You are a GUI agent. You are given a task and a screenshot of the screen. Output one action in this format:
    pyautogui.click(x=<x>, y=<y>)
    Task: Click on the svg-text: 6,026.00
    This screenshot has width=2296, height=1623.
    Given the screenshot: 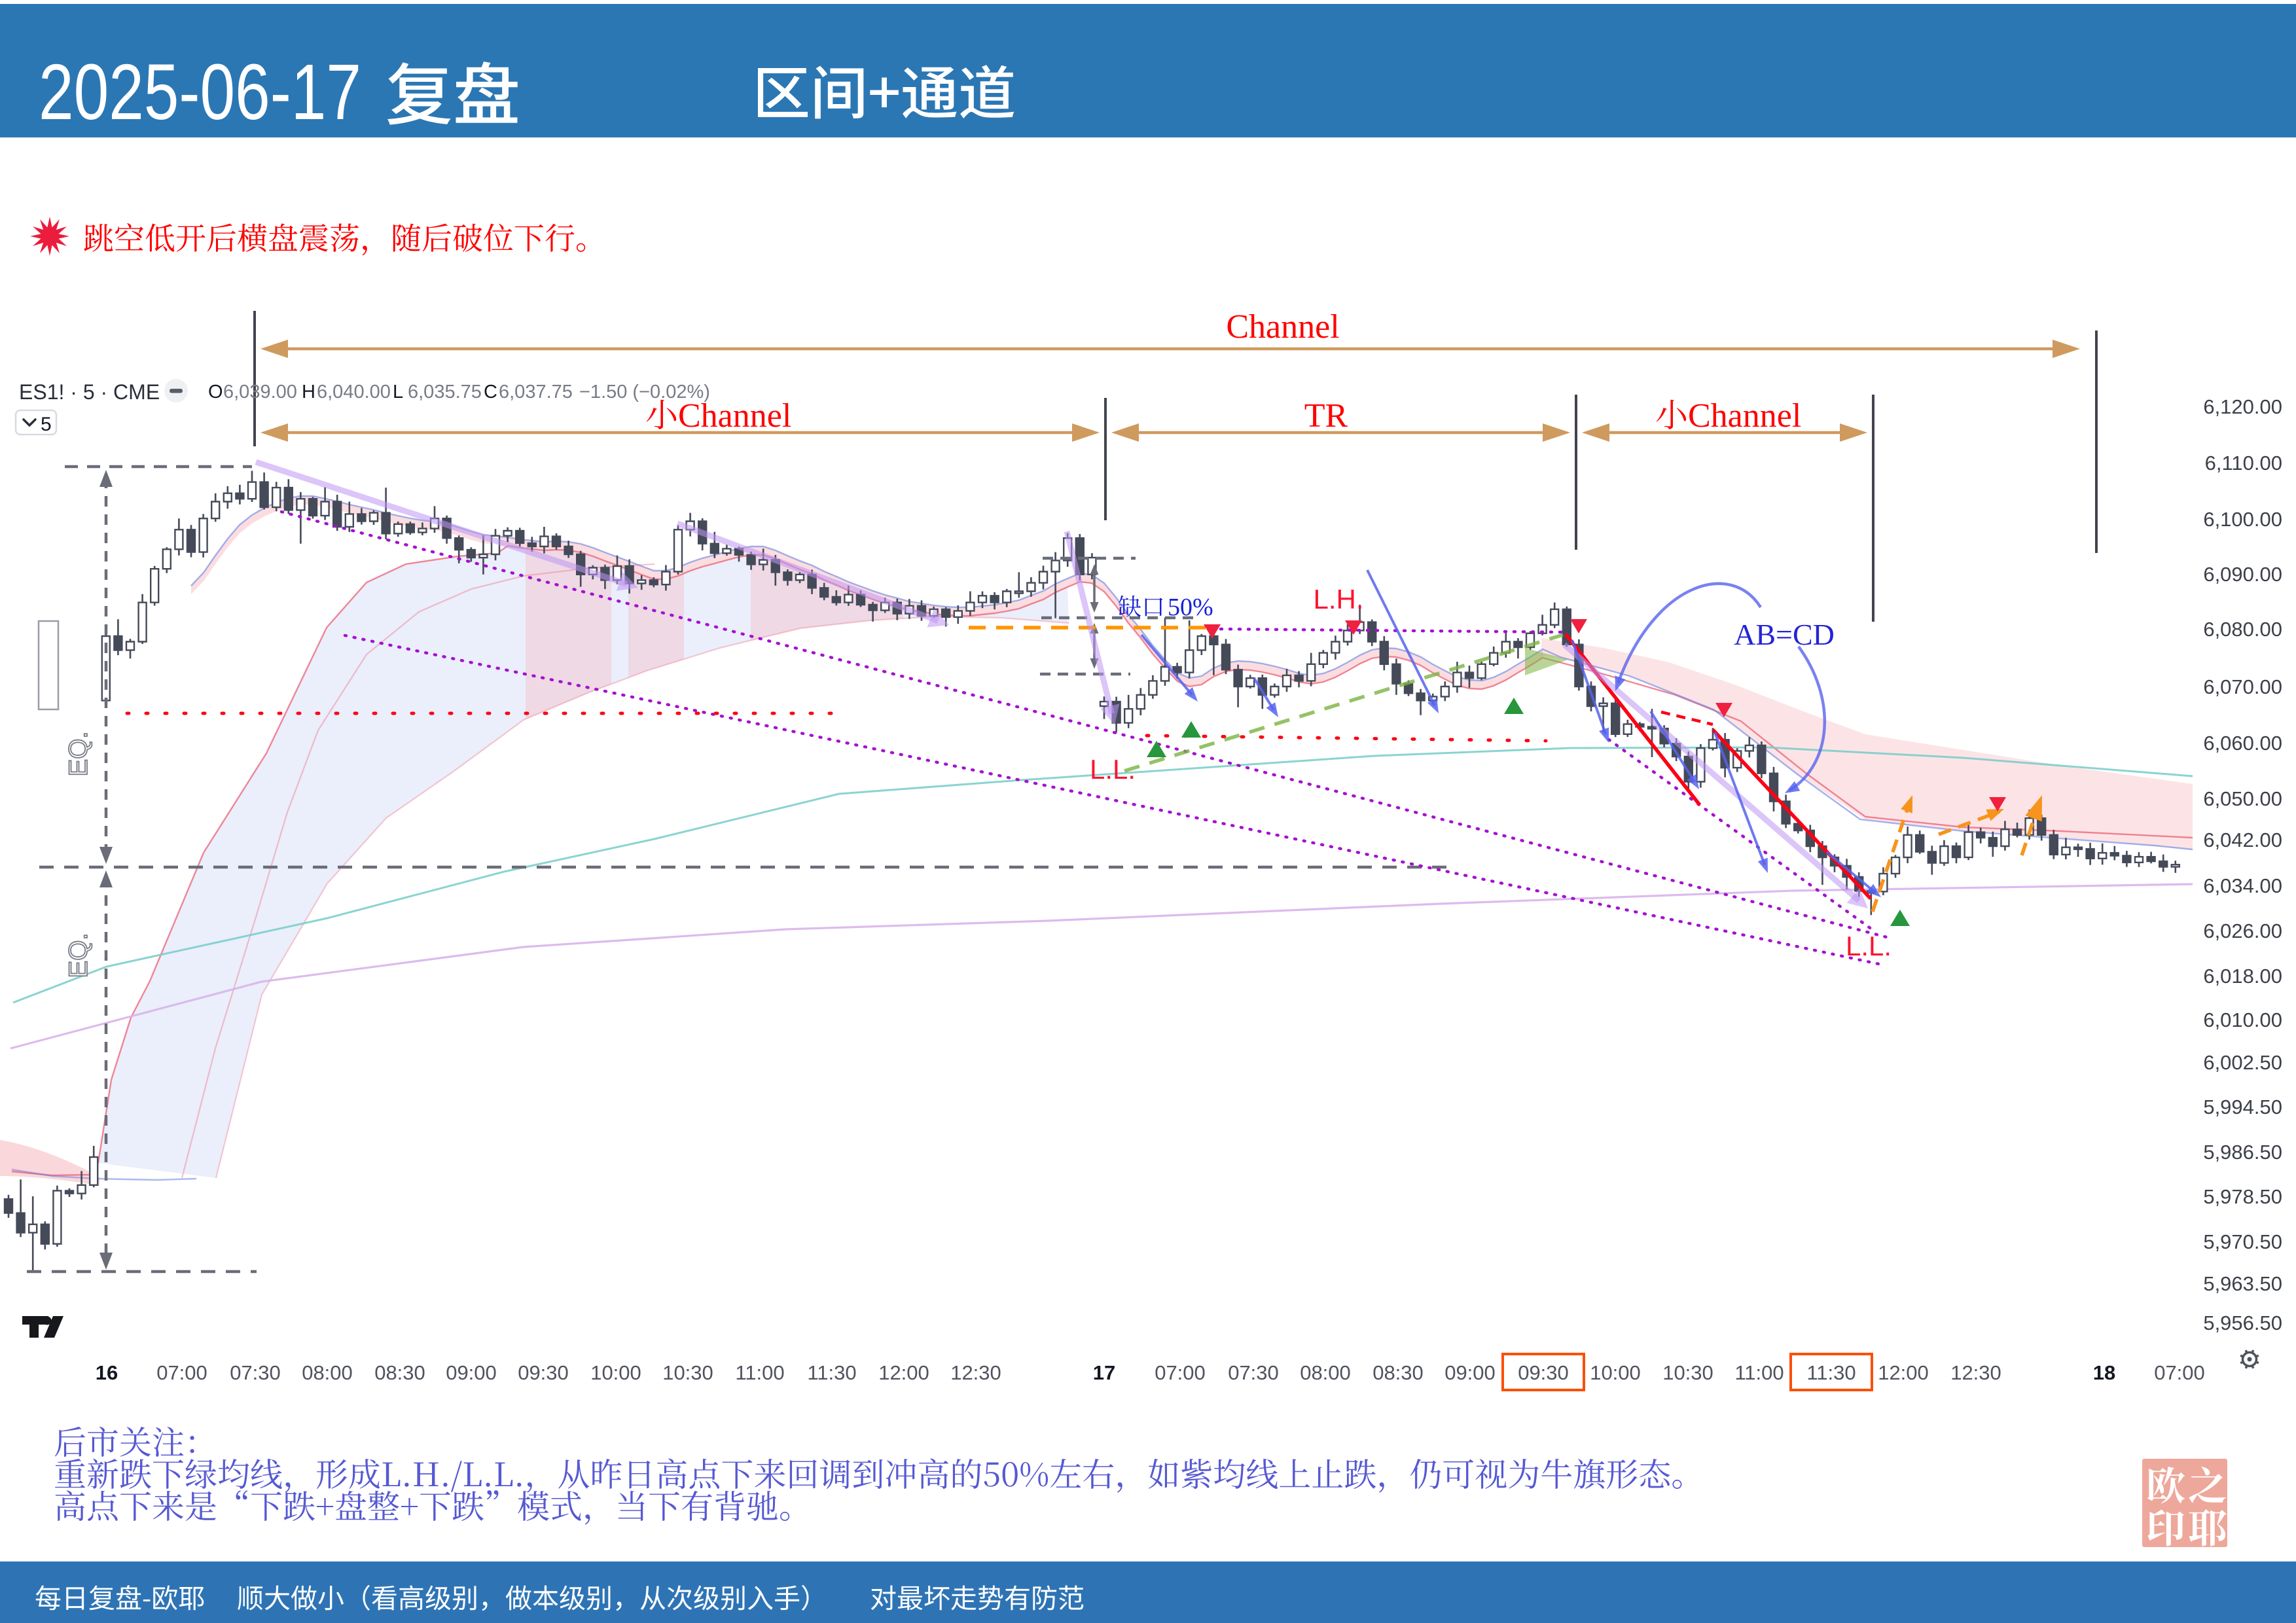 What is the action you would take?
    pyautogui.click(x=2242, y=930)
    